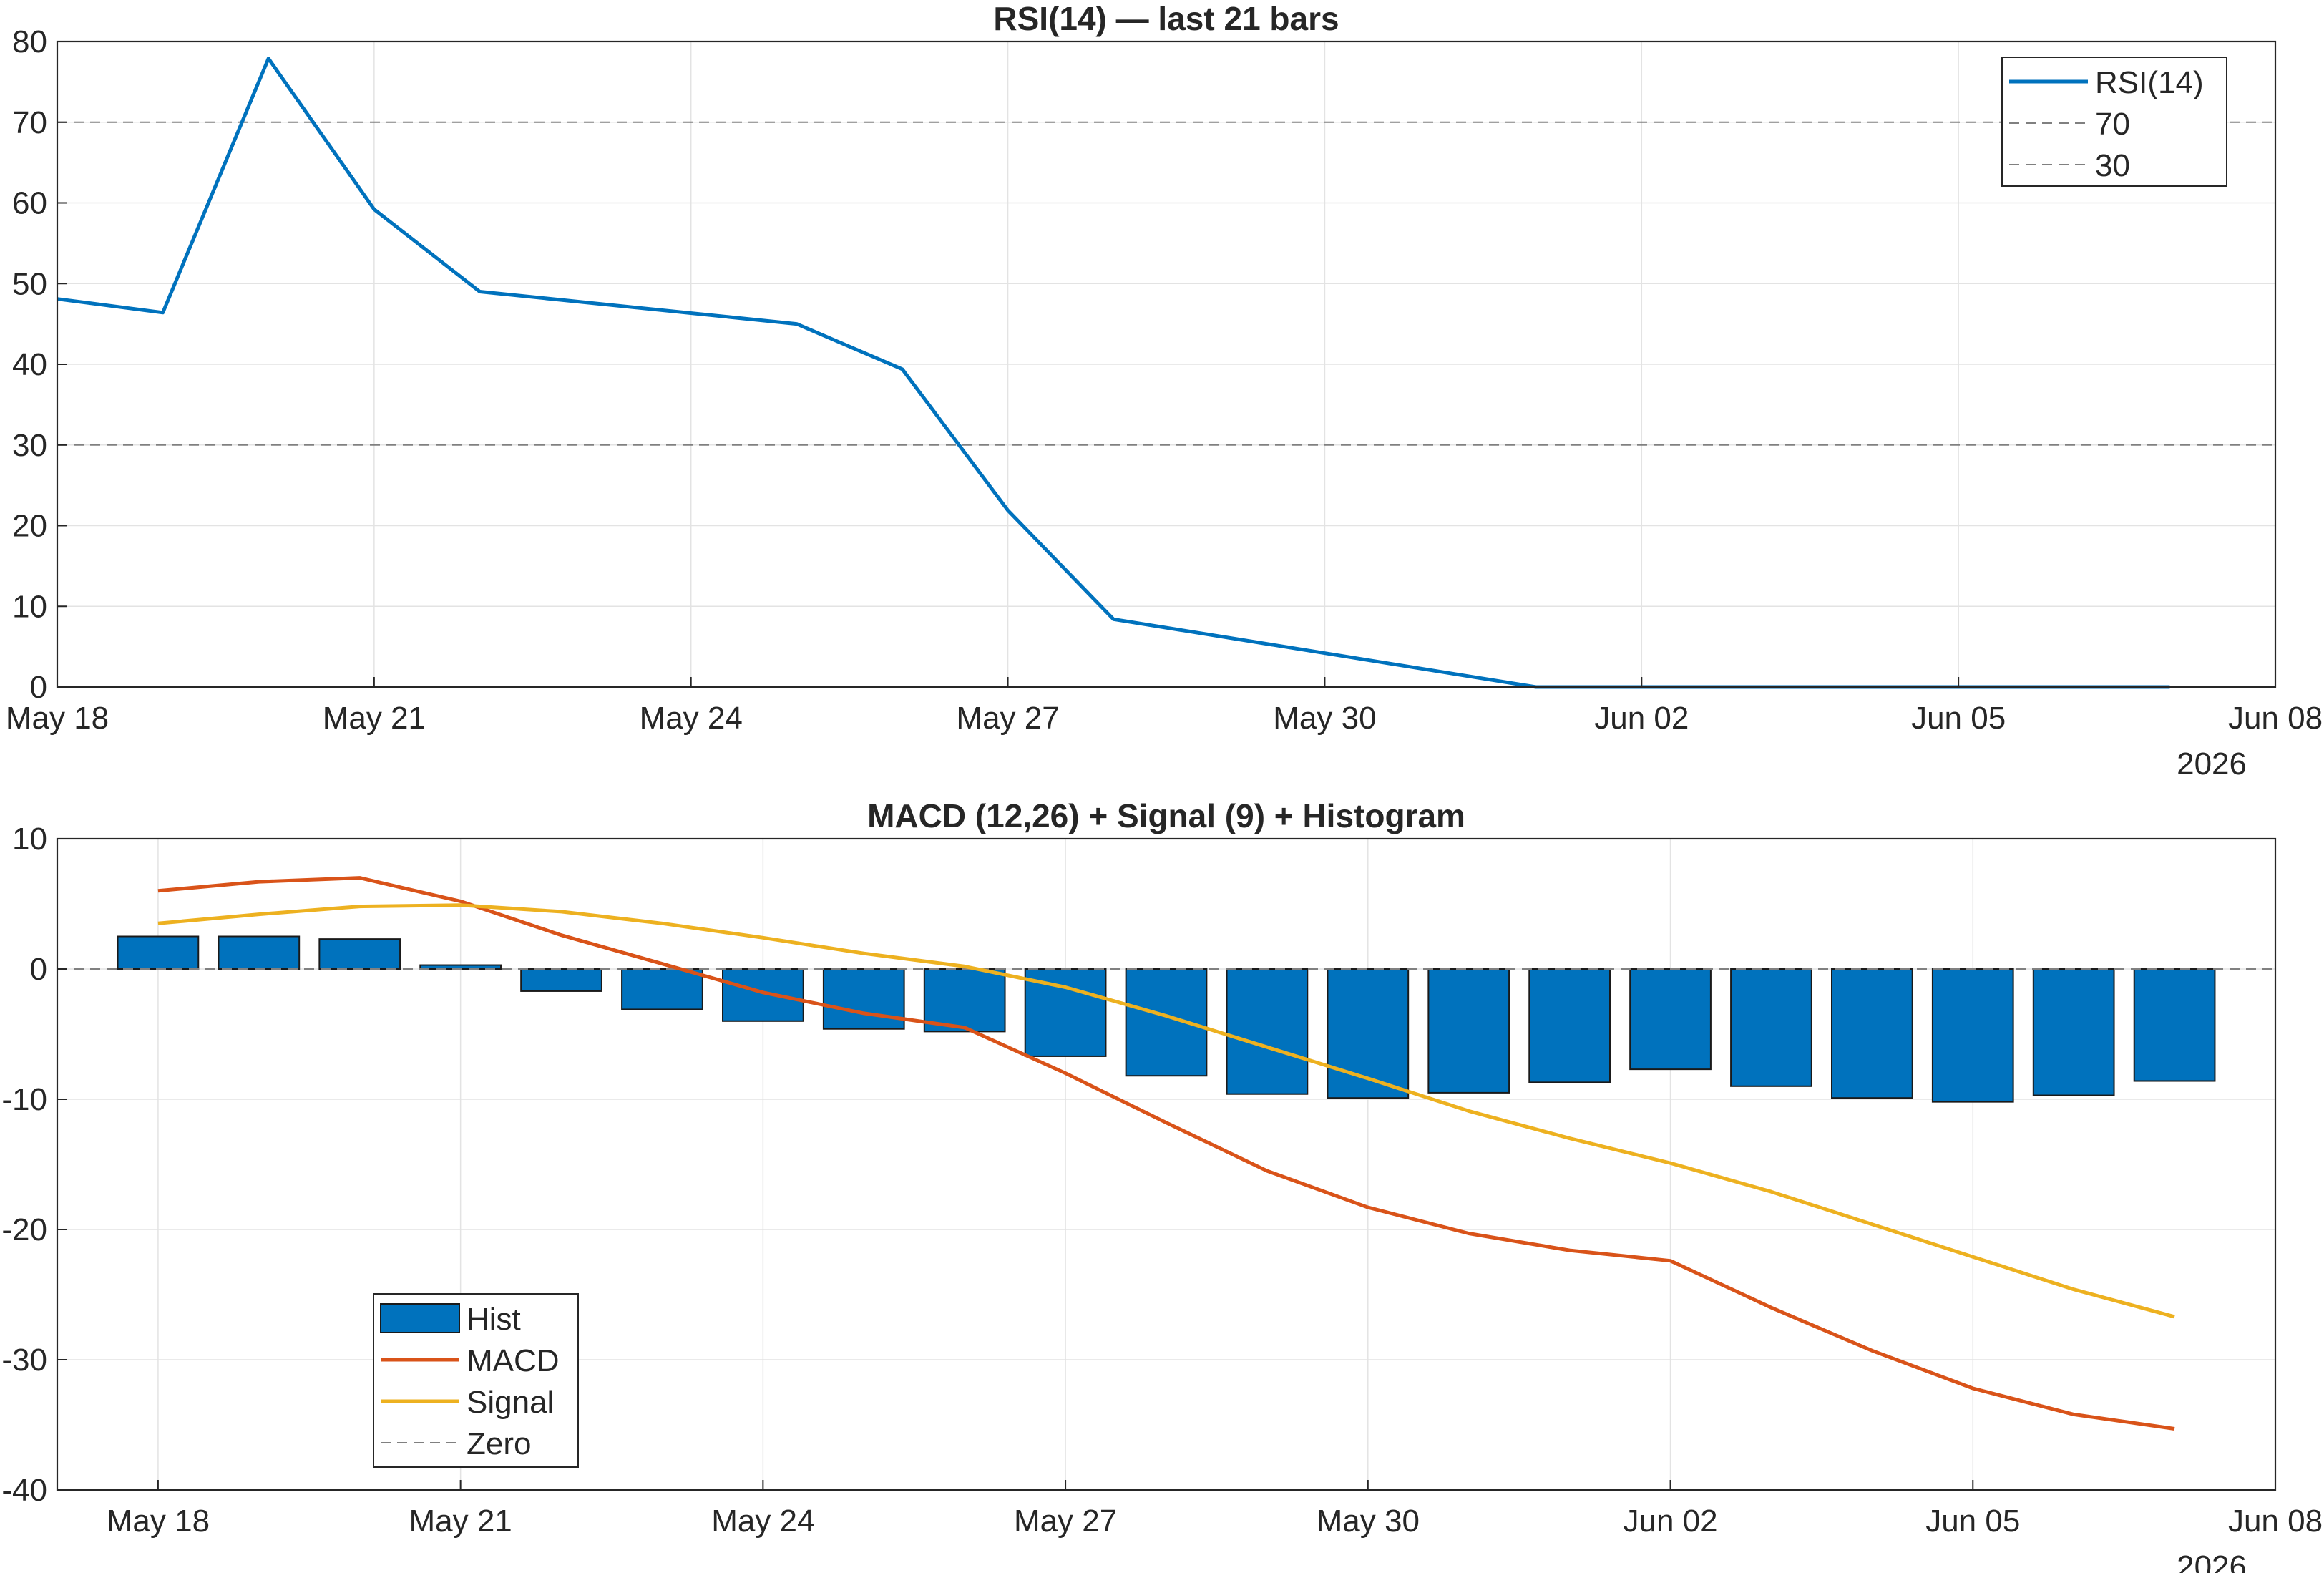 Image resolution: width=2324 pixels, height=1573 pixels. I want to click on y-tick-label: 80, so click(30, 41).